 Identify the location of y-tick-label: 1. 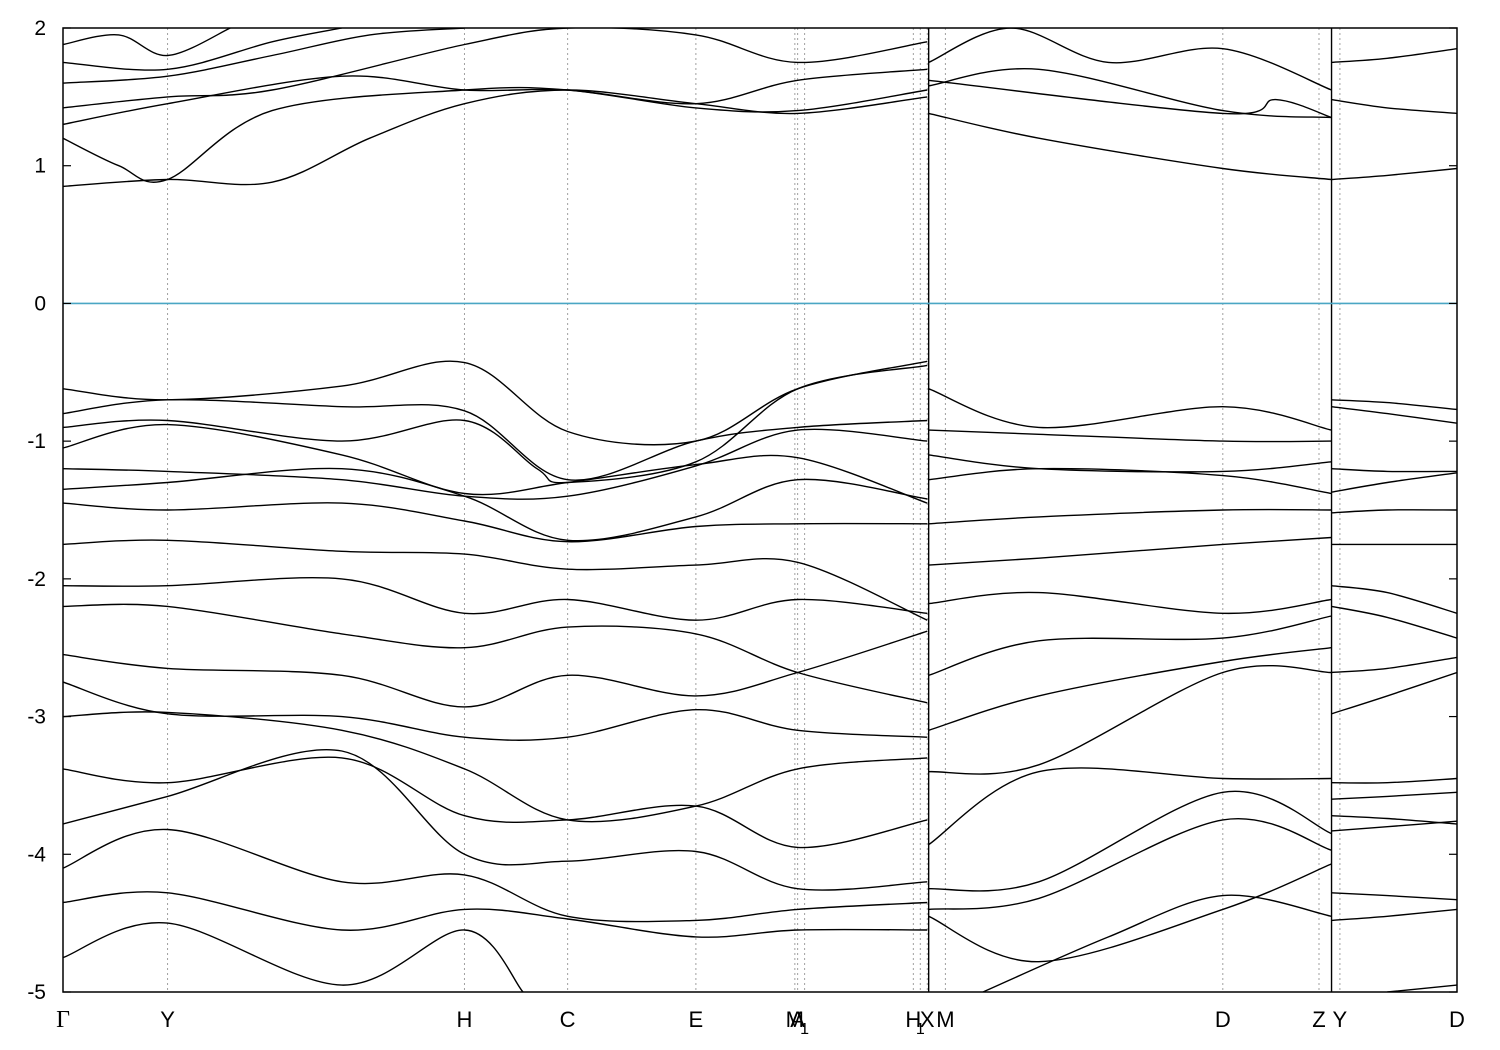
(40, 166).